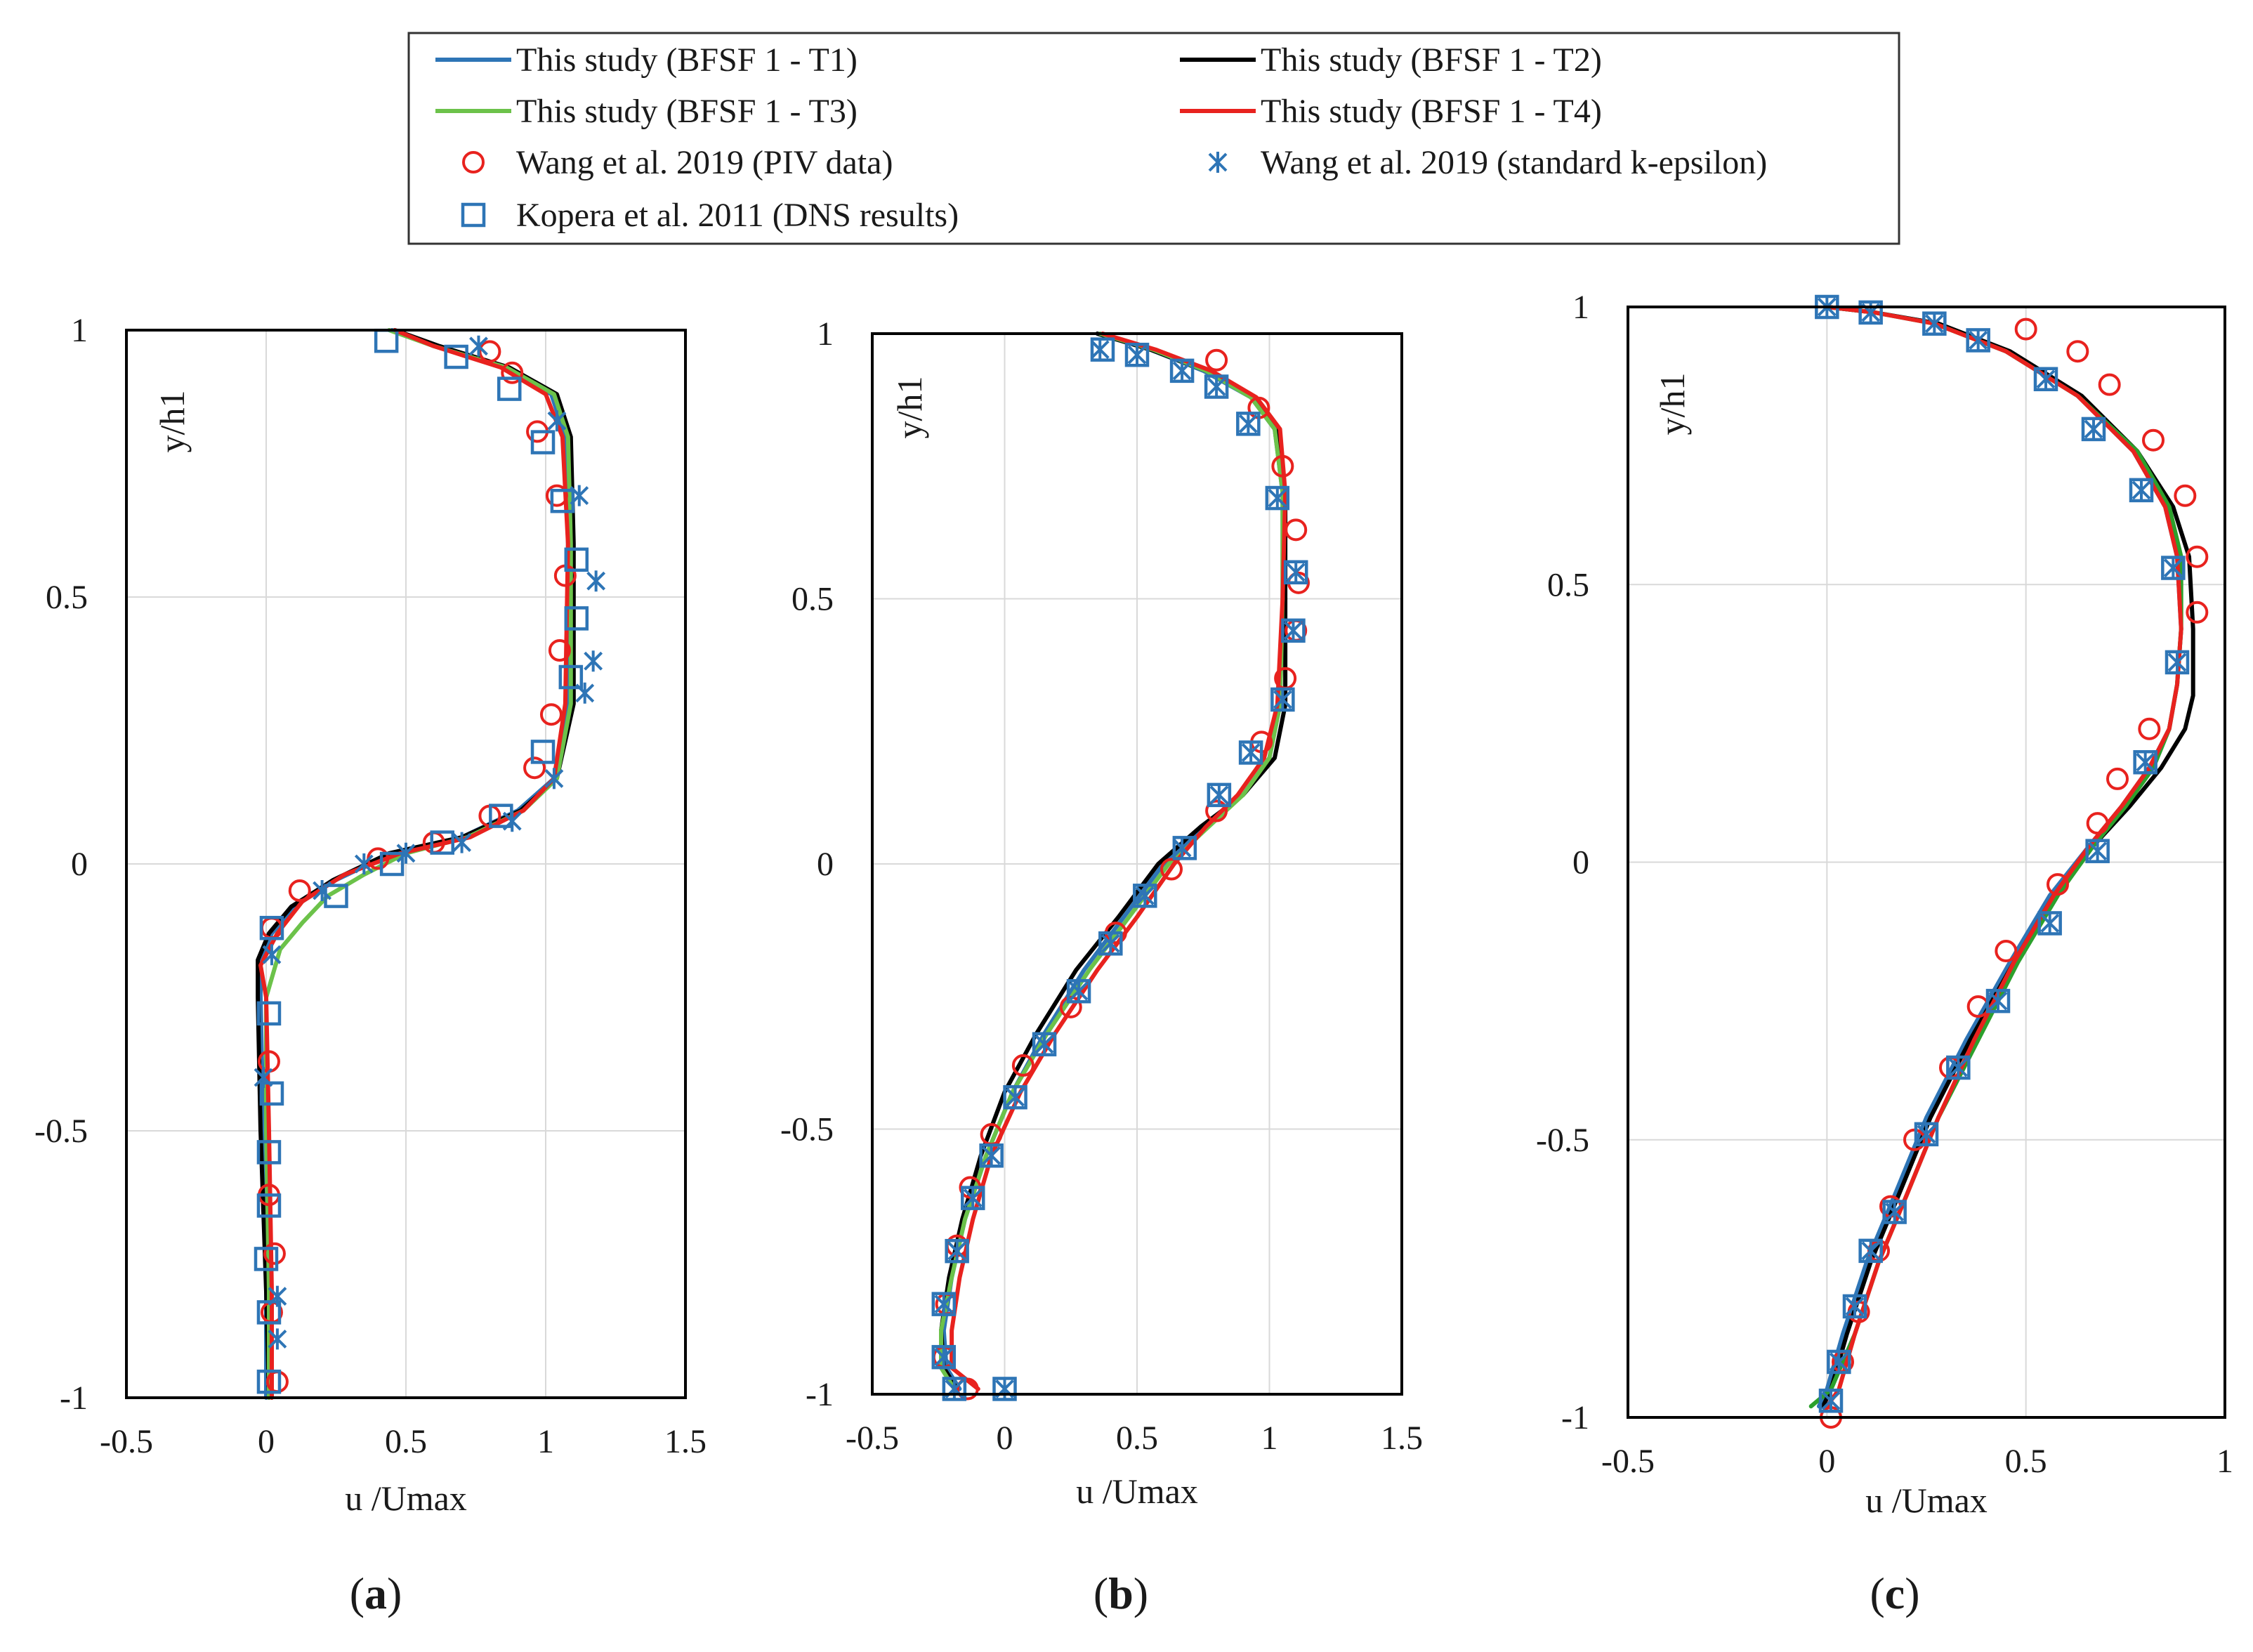 The width and height of the screenshot is (2253, 1652). Describe the element at coordinates (1391, 111) in the screenshot. I see `legend-item: This study (BFSF 1 - T4)` at that location.